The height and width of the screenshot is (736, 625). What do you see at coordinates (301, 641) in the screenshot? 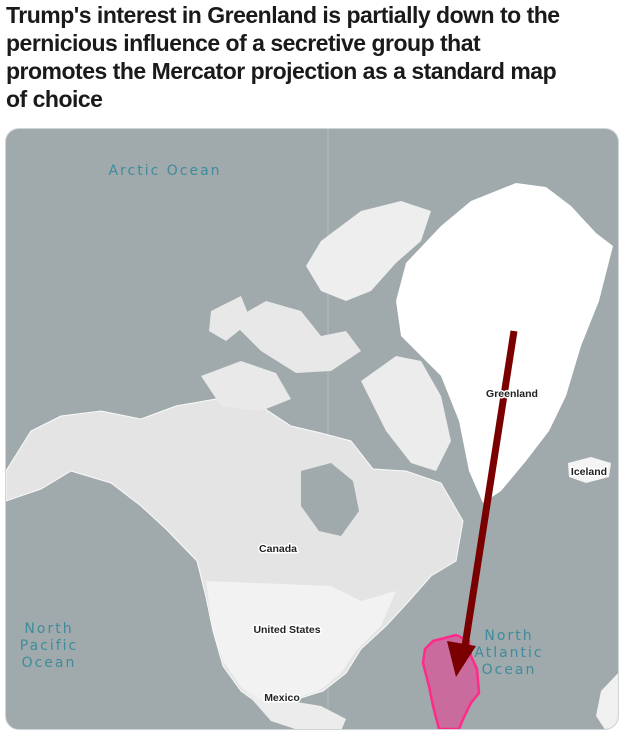
I see `us-region` at bounding box center [301, 641].